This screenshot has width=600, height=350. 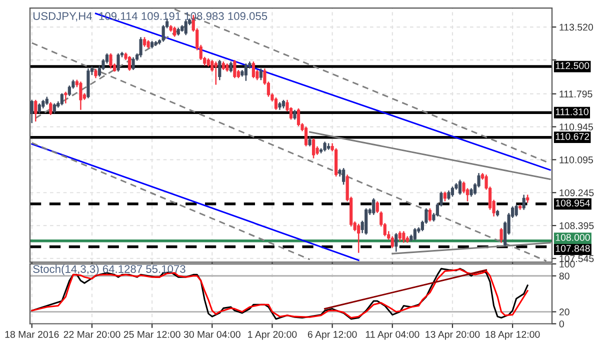 What do you see at coordinates (573, 66) in the screenshot?
I see `ref-line-label: 112.500` at bounding box center [573, 66].